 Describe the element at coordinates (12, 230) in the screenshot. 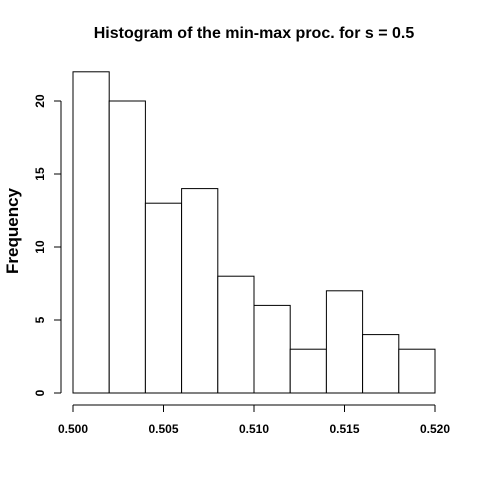

I see `y-axis-label: Frequency` at that location.